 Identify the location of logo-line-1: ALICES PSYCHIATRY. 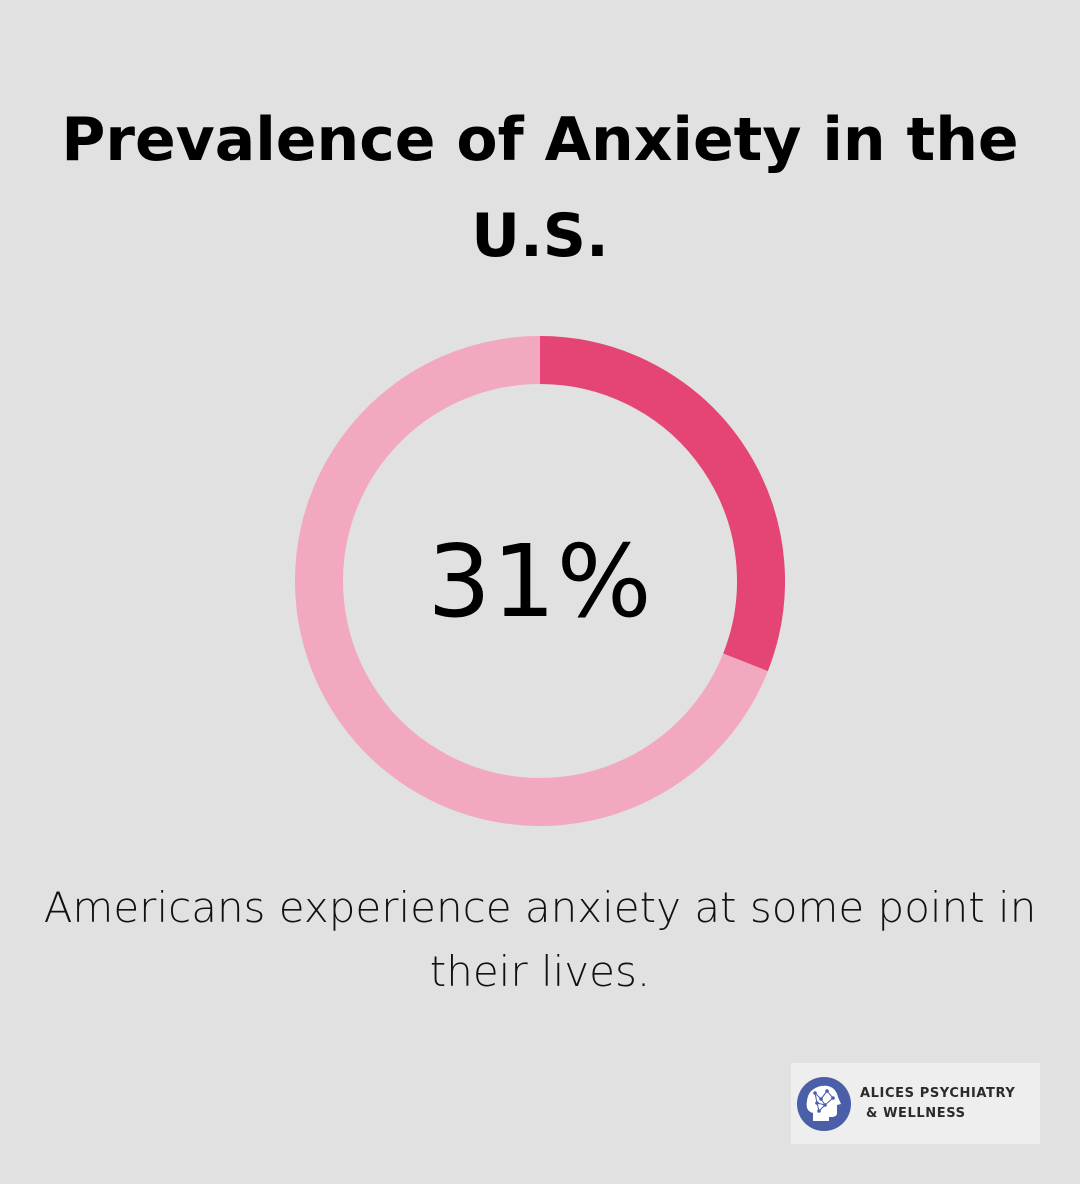
(938, 1093).